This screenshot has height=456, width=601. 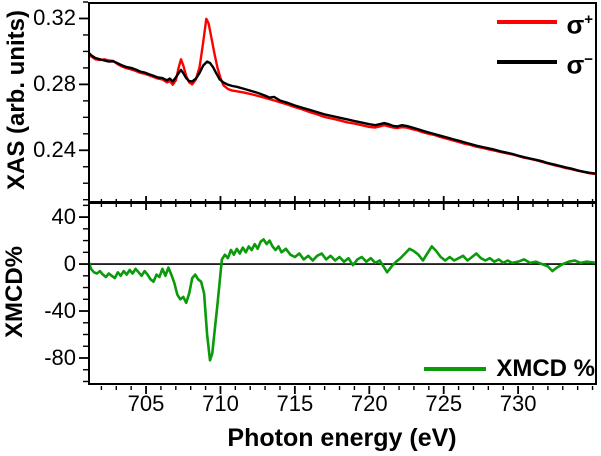 I want to click on xmcd-y-tick-label: -80, so click(x=60, y=357).